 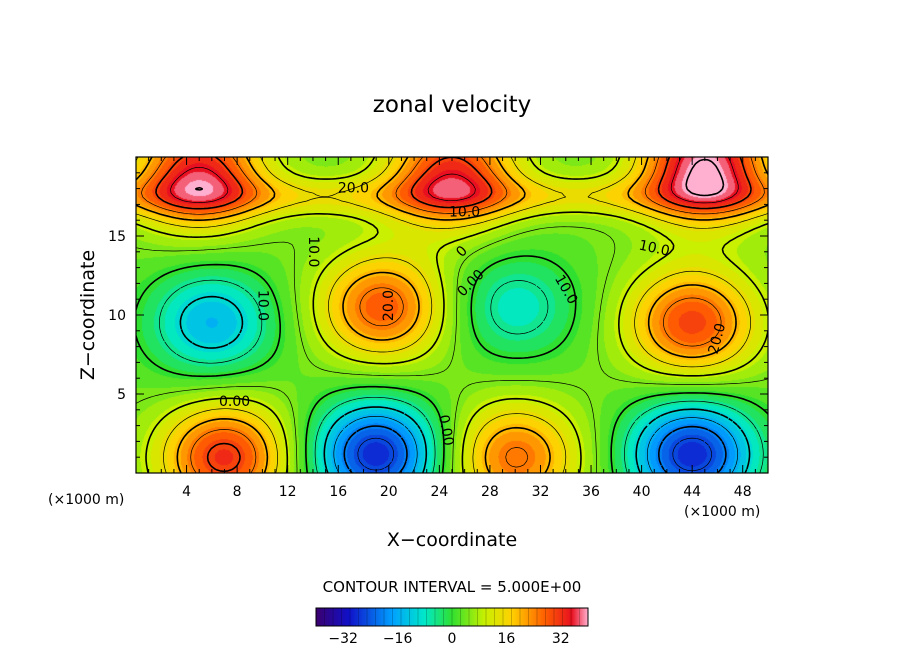 I want to click on contour-interval-text: CONTOUR INTERVAL = 5.000E+00, so click(x=452, y=587).